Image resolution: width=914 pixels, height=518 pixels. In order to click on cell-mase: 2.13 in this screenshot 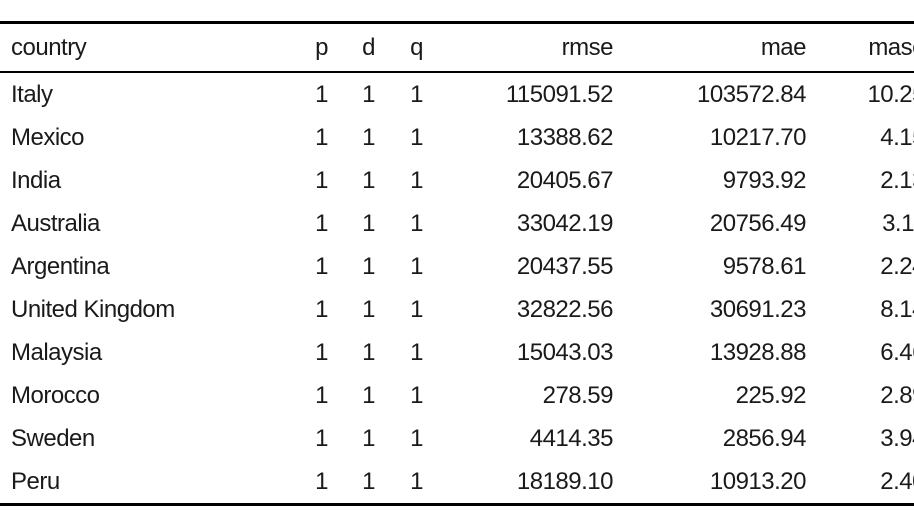, I will do `click(897, 180)`.